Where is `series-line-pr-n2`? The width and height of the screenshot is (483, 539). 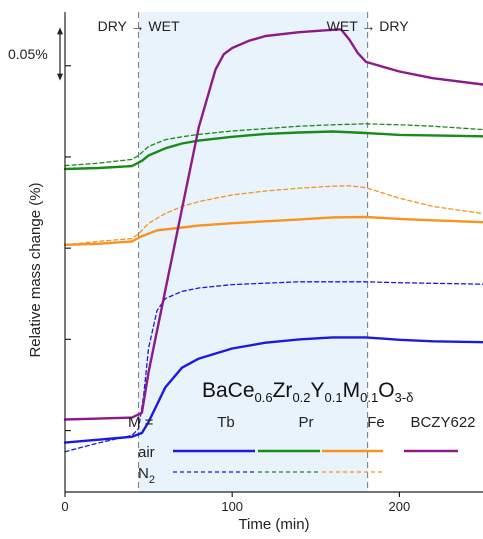
series-line-pr-n2 is located at coordinates (273, 145).